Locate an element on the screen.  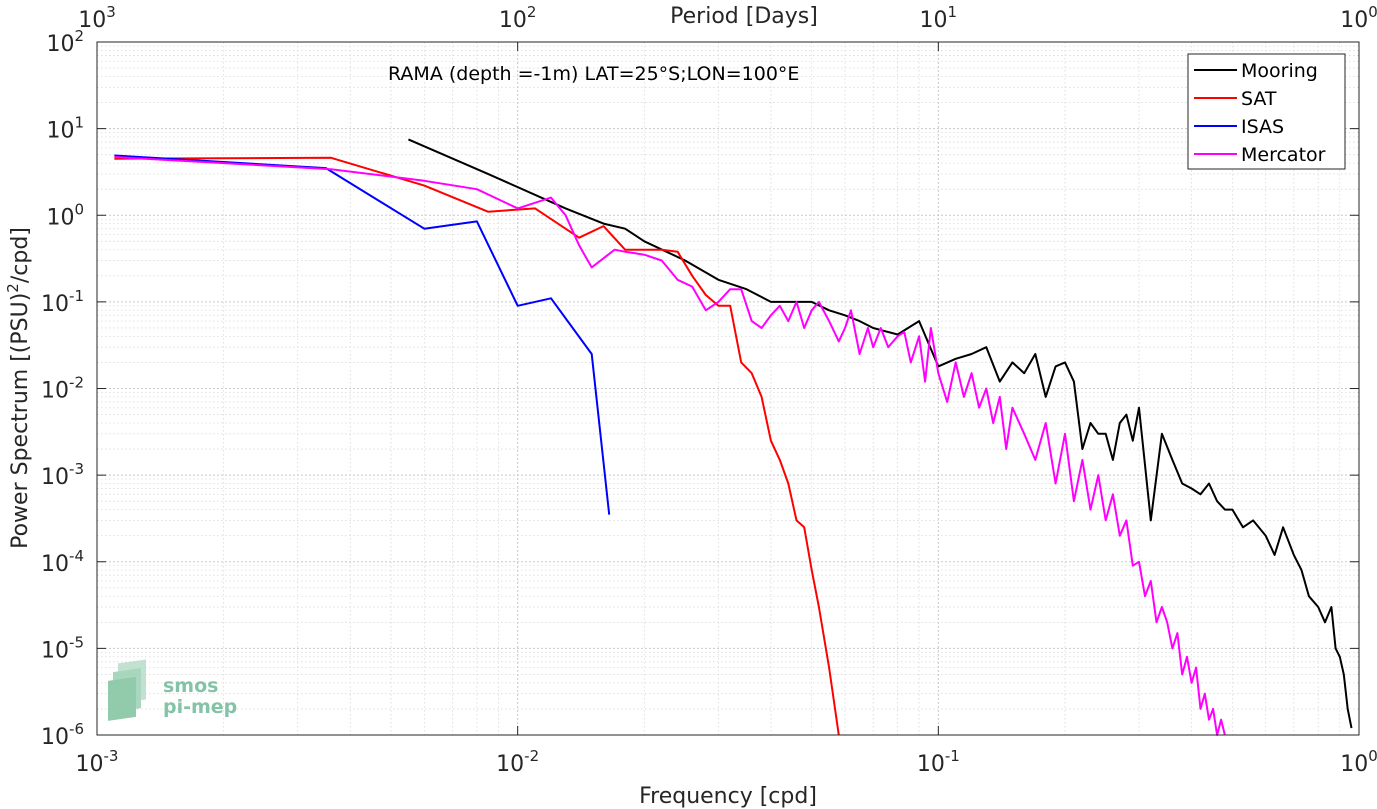
y-axis-label: Power Spectrum [(PSU)2/cpd] is located at coordinates (18, 388).